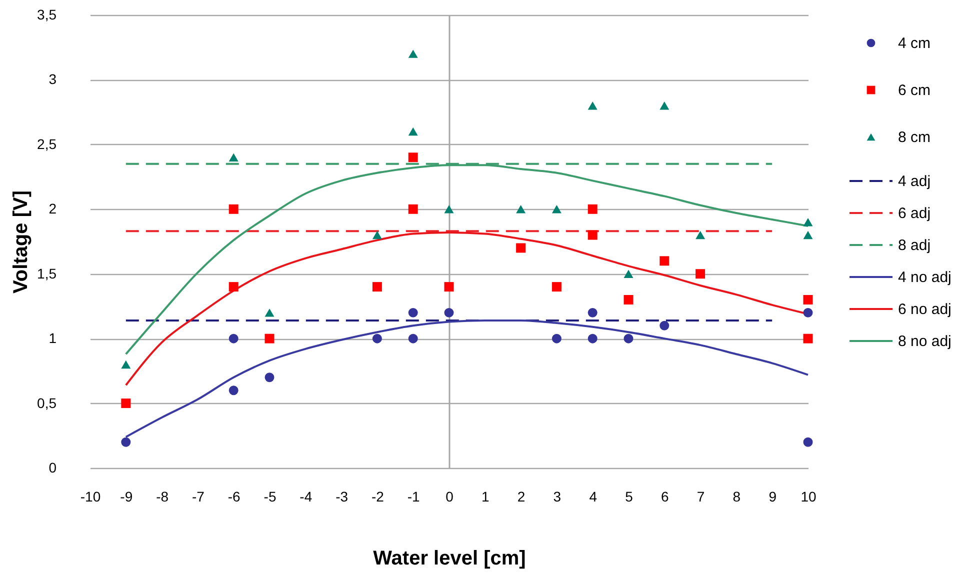 The height and width of the screenshot is (579, 962). What do you see at coordinates (52, 208) in the screenshot?
I see `y-tick-label: 2` at bounding box center [52, 208].